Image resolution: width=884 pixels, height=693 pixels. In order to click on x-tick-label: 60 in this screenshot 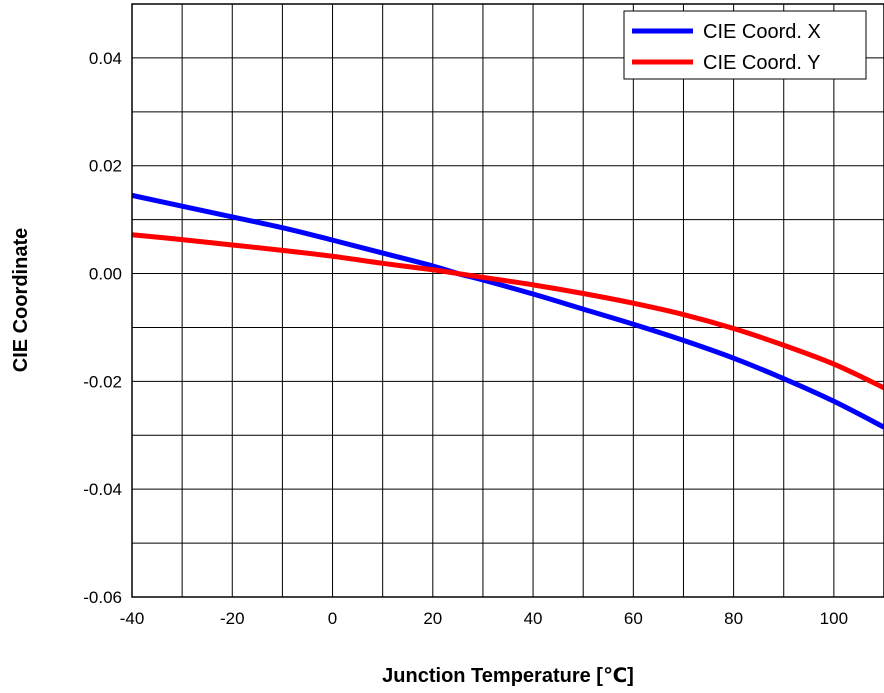, I will do `click(633, 618)`.